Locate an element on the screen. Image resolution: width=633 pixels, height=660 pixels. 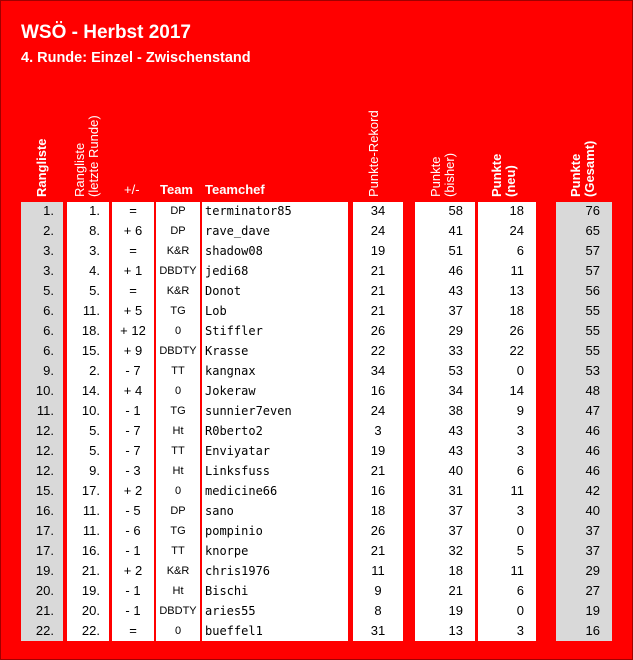
cell-gesamt: 57 is located at coordinates (592, 250).